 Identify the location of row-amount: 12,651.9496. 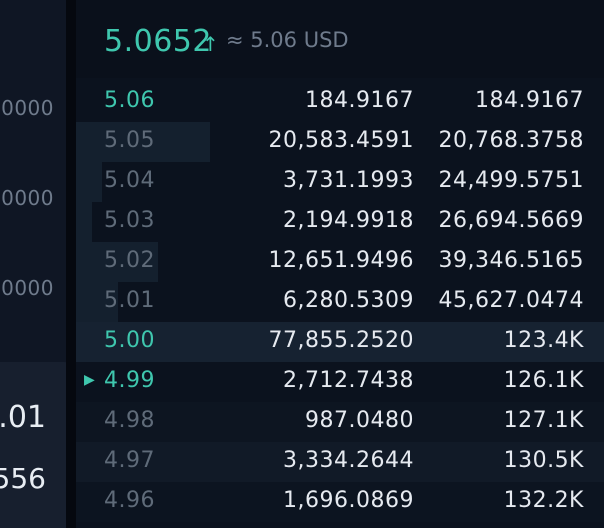
(341, 260).